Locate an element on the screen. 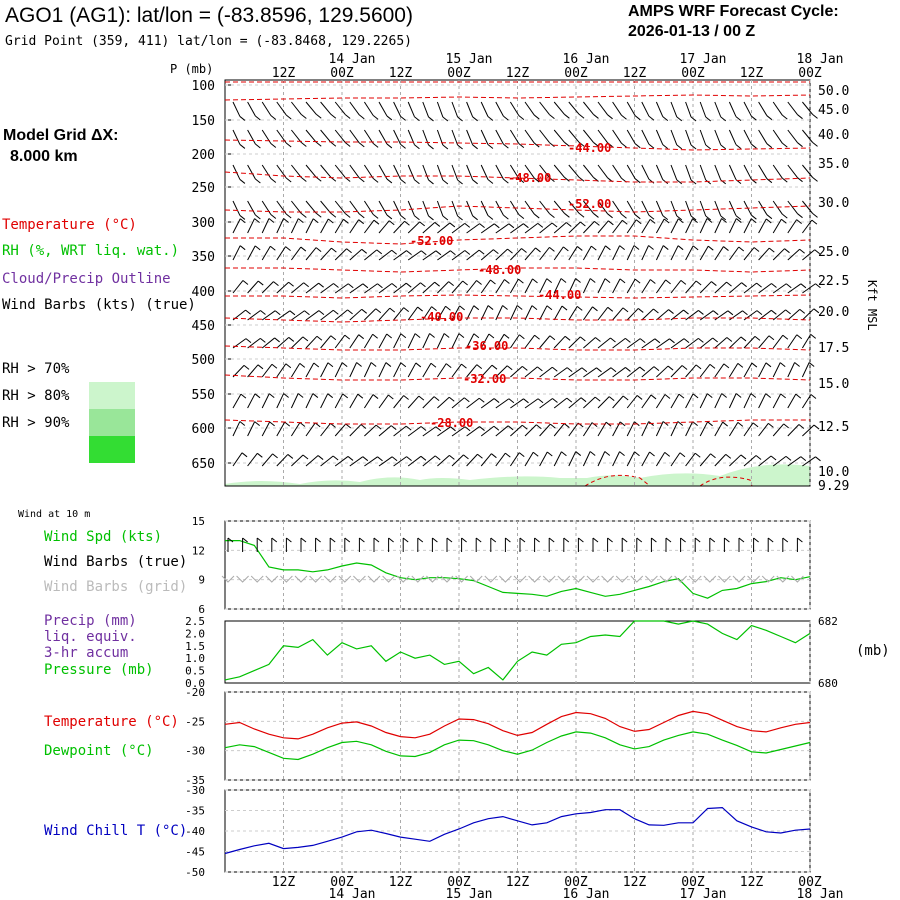  upper-barb-row is located at coordinates (525, 111).